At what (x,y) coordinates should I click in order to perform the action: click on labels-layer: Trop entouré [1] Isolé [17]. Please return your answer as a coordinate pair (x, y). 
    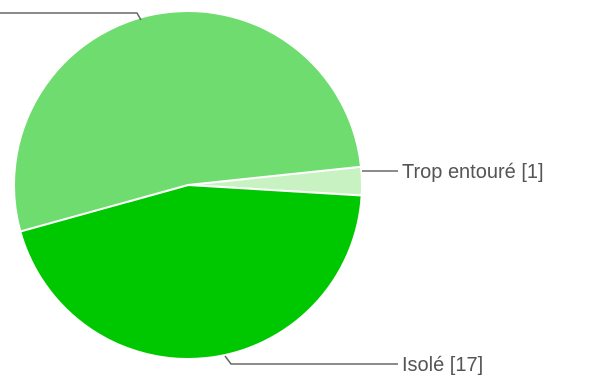
    Looking at the image, I should click on (473, 268).